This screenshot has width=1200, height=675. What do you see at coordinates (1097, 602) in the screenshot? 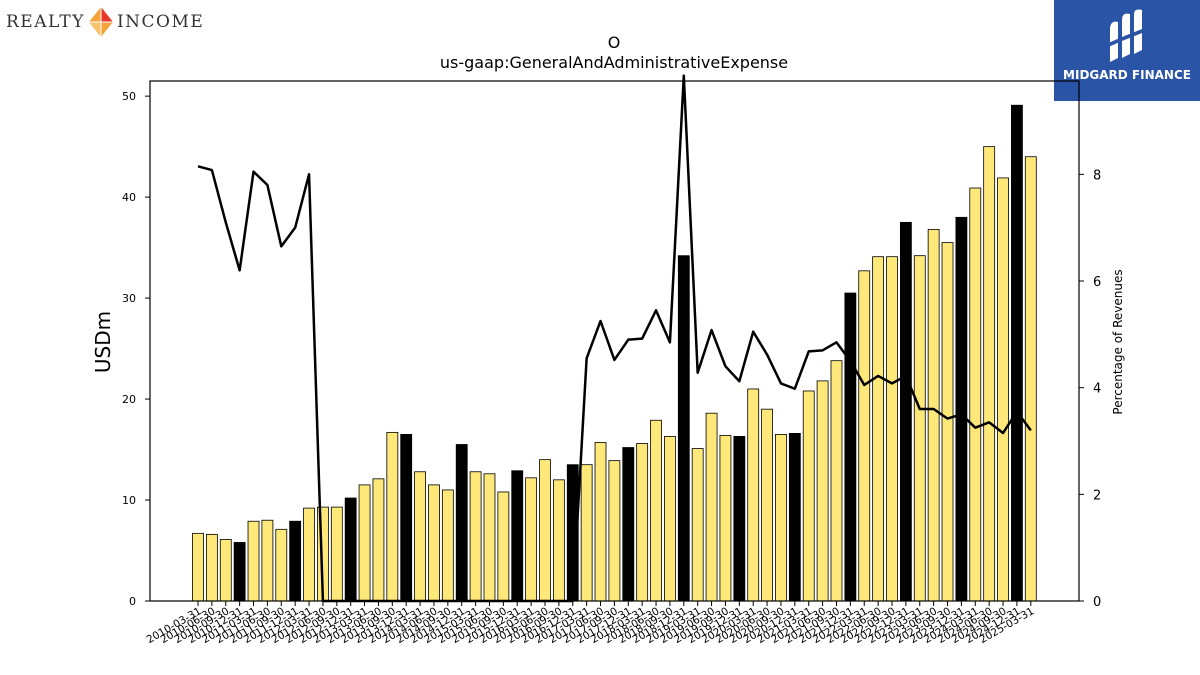
I see `right-y-tick-label: 0` at bounding box center [1097, 602].